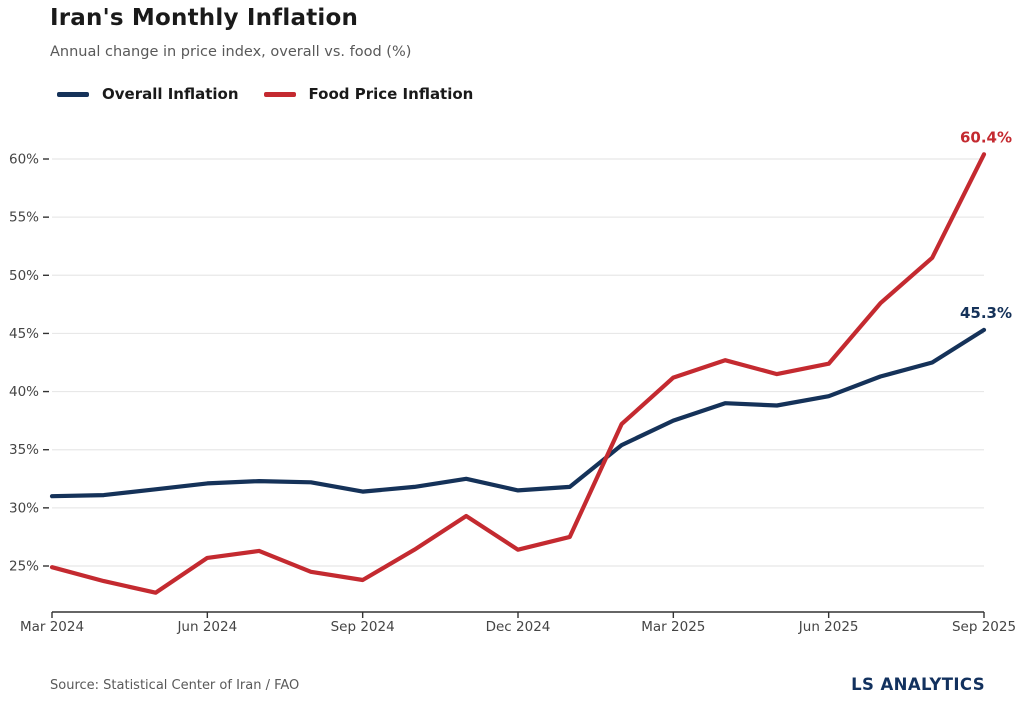 Image resolution: width=1024 pixels, height=702 pixels. Describe the element at coordinates (24, 276) in the screenshot. I see `y-tick-label: 50%` at that location.